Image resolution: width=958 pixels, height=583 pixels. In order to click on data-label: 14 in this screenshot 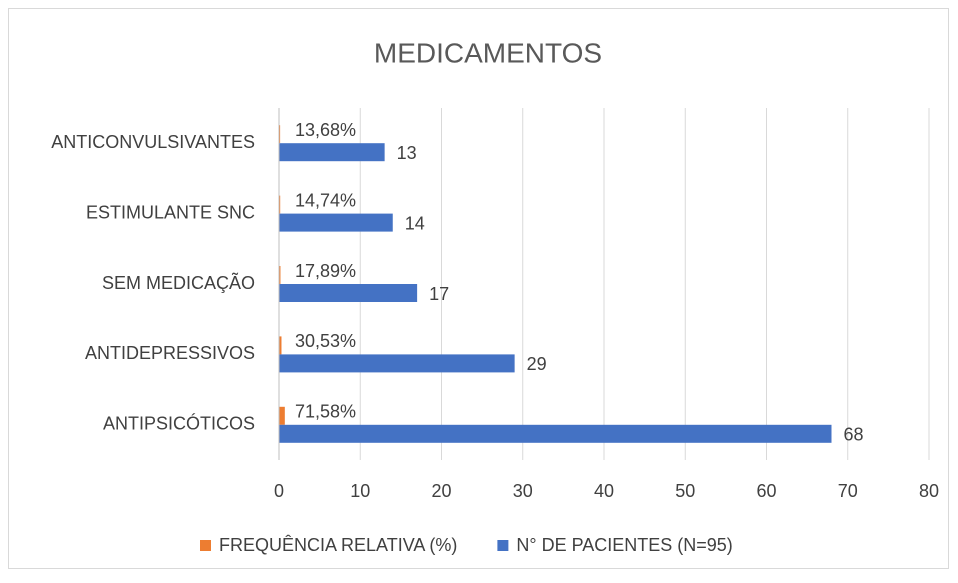, I will do `click(415, 223)`.